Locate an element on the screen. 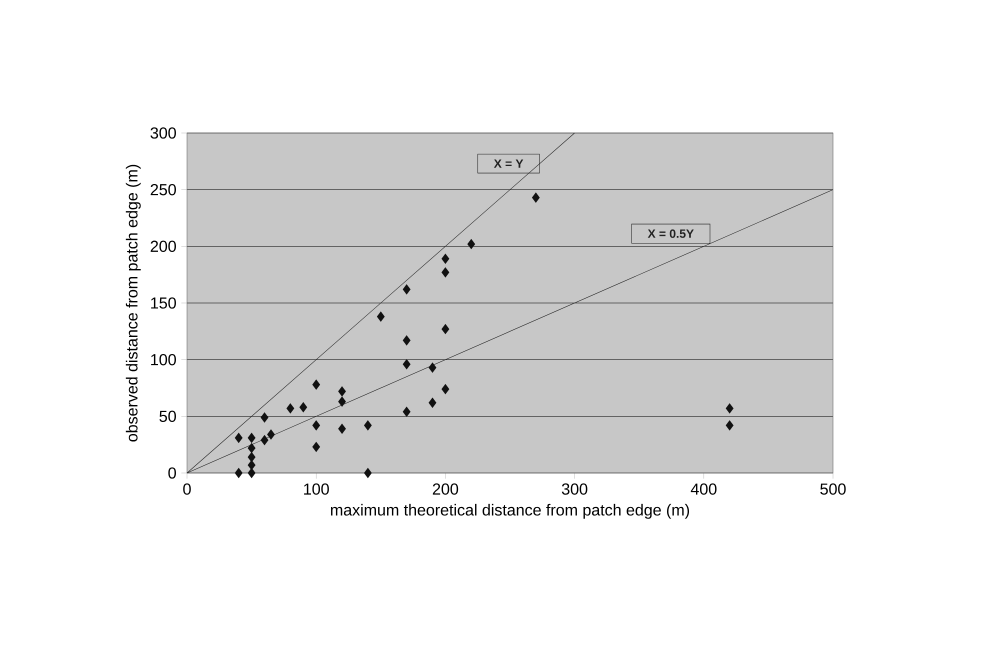  y-axis-title: observed distance from patch edge (m) is located at coordinates (133, 303).